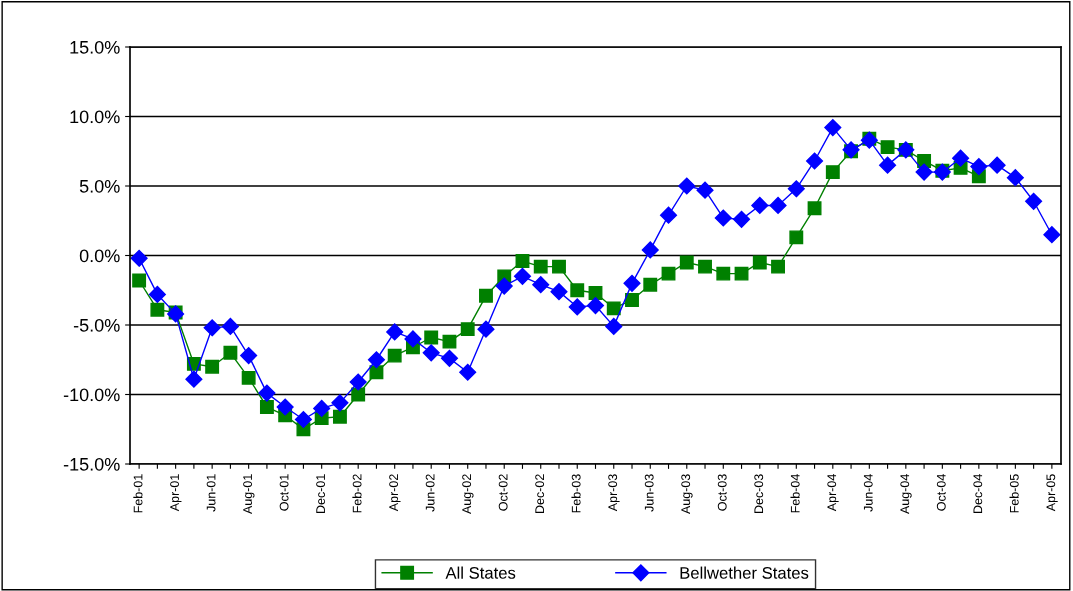  Describe the element at coordinates (430, 493) in the screenshot. I see `x-tick-label: Jun-02` at that location.